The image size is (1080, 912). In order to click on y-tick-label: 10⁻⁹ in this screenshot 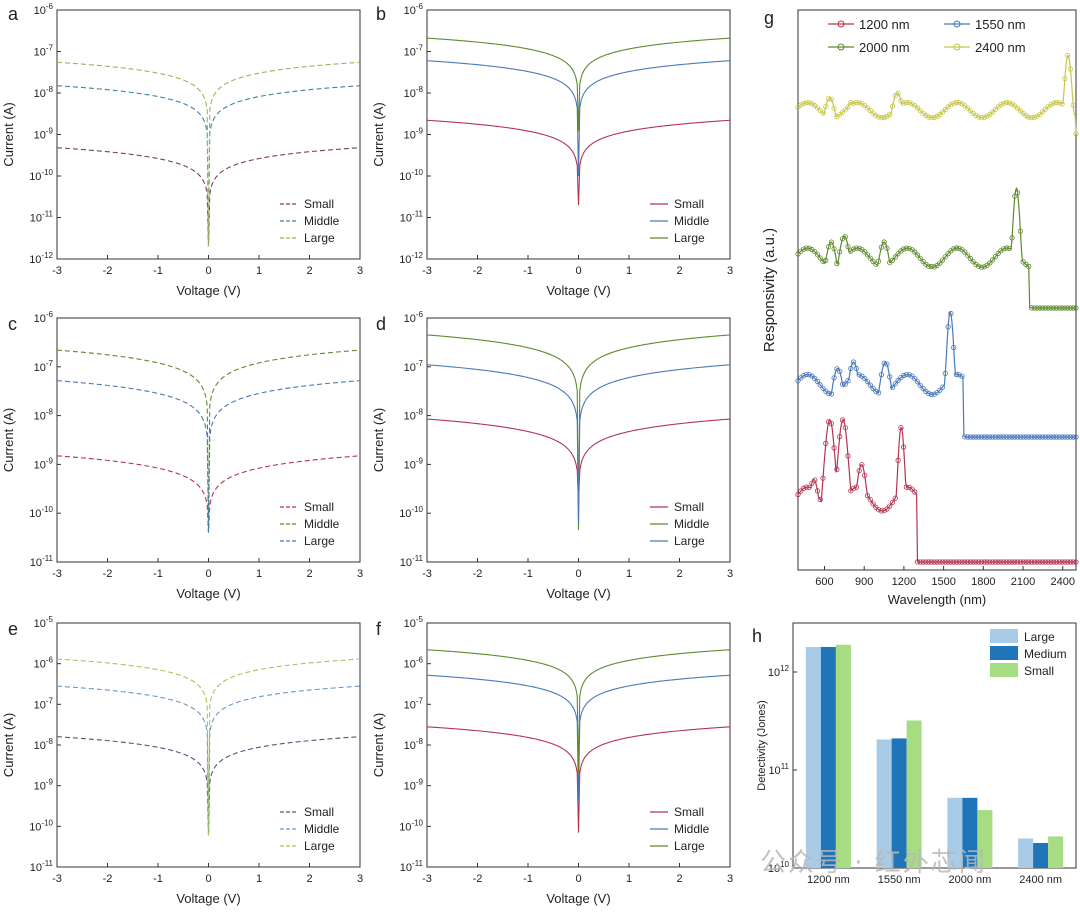, I will do `click(44, 463)`.